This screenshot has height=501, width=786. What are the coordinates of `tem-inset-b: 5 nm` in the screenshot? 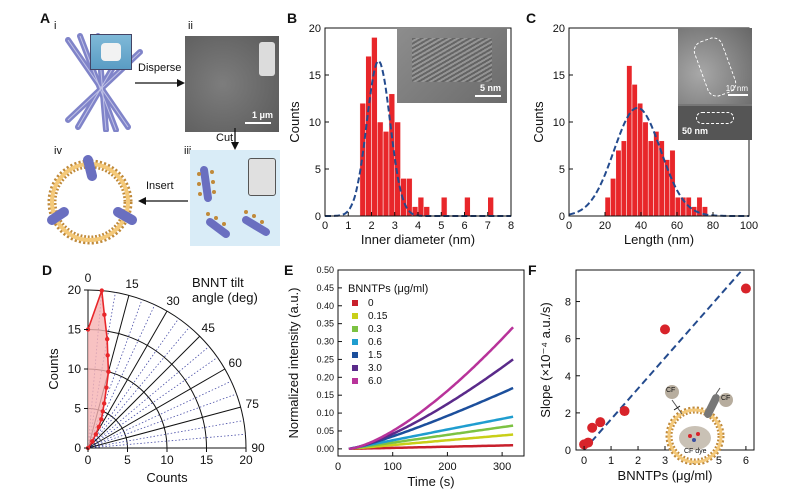 It's located at (452, 65).